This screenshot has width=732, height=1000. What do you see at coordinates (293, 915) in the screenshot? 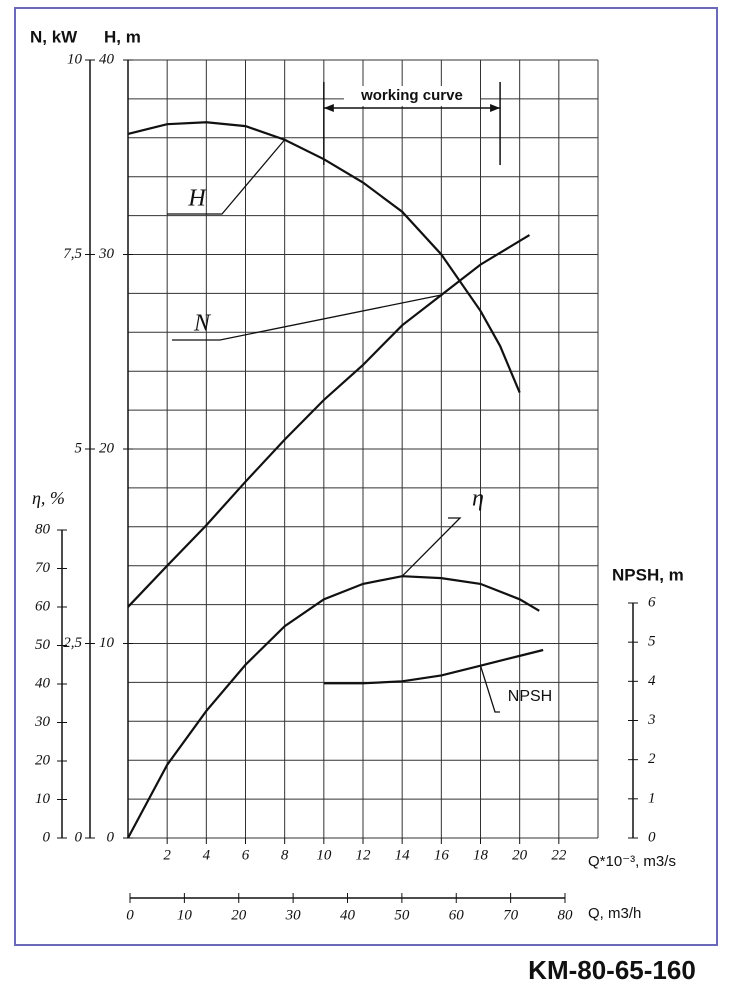
I see `x2-tick-label: 30` at bounding box center [293, 915].